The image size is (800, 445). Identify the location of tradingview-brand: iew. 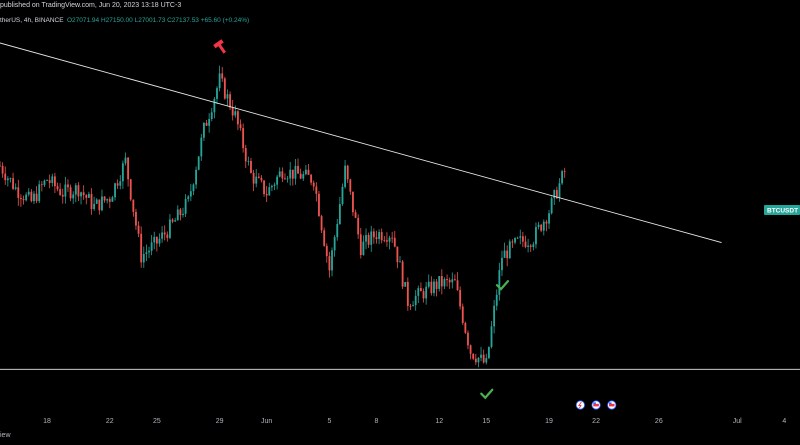
(5, 435).